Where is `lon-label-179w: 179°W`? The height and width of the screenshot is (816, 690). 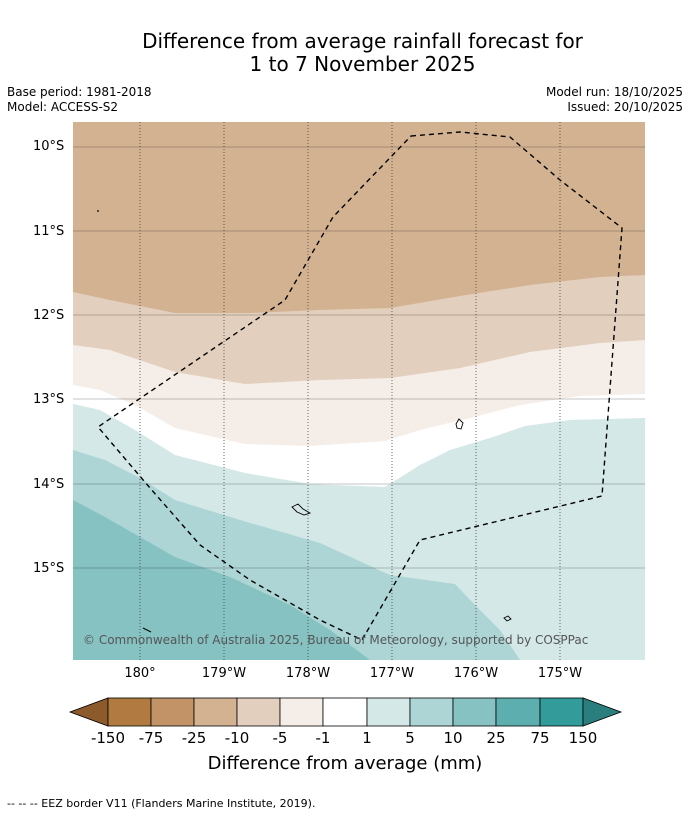 lon-label-179w: 179°W is located at coordinates (224, 673).